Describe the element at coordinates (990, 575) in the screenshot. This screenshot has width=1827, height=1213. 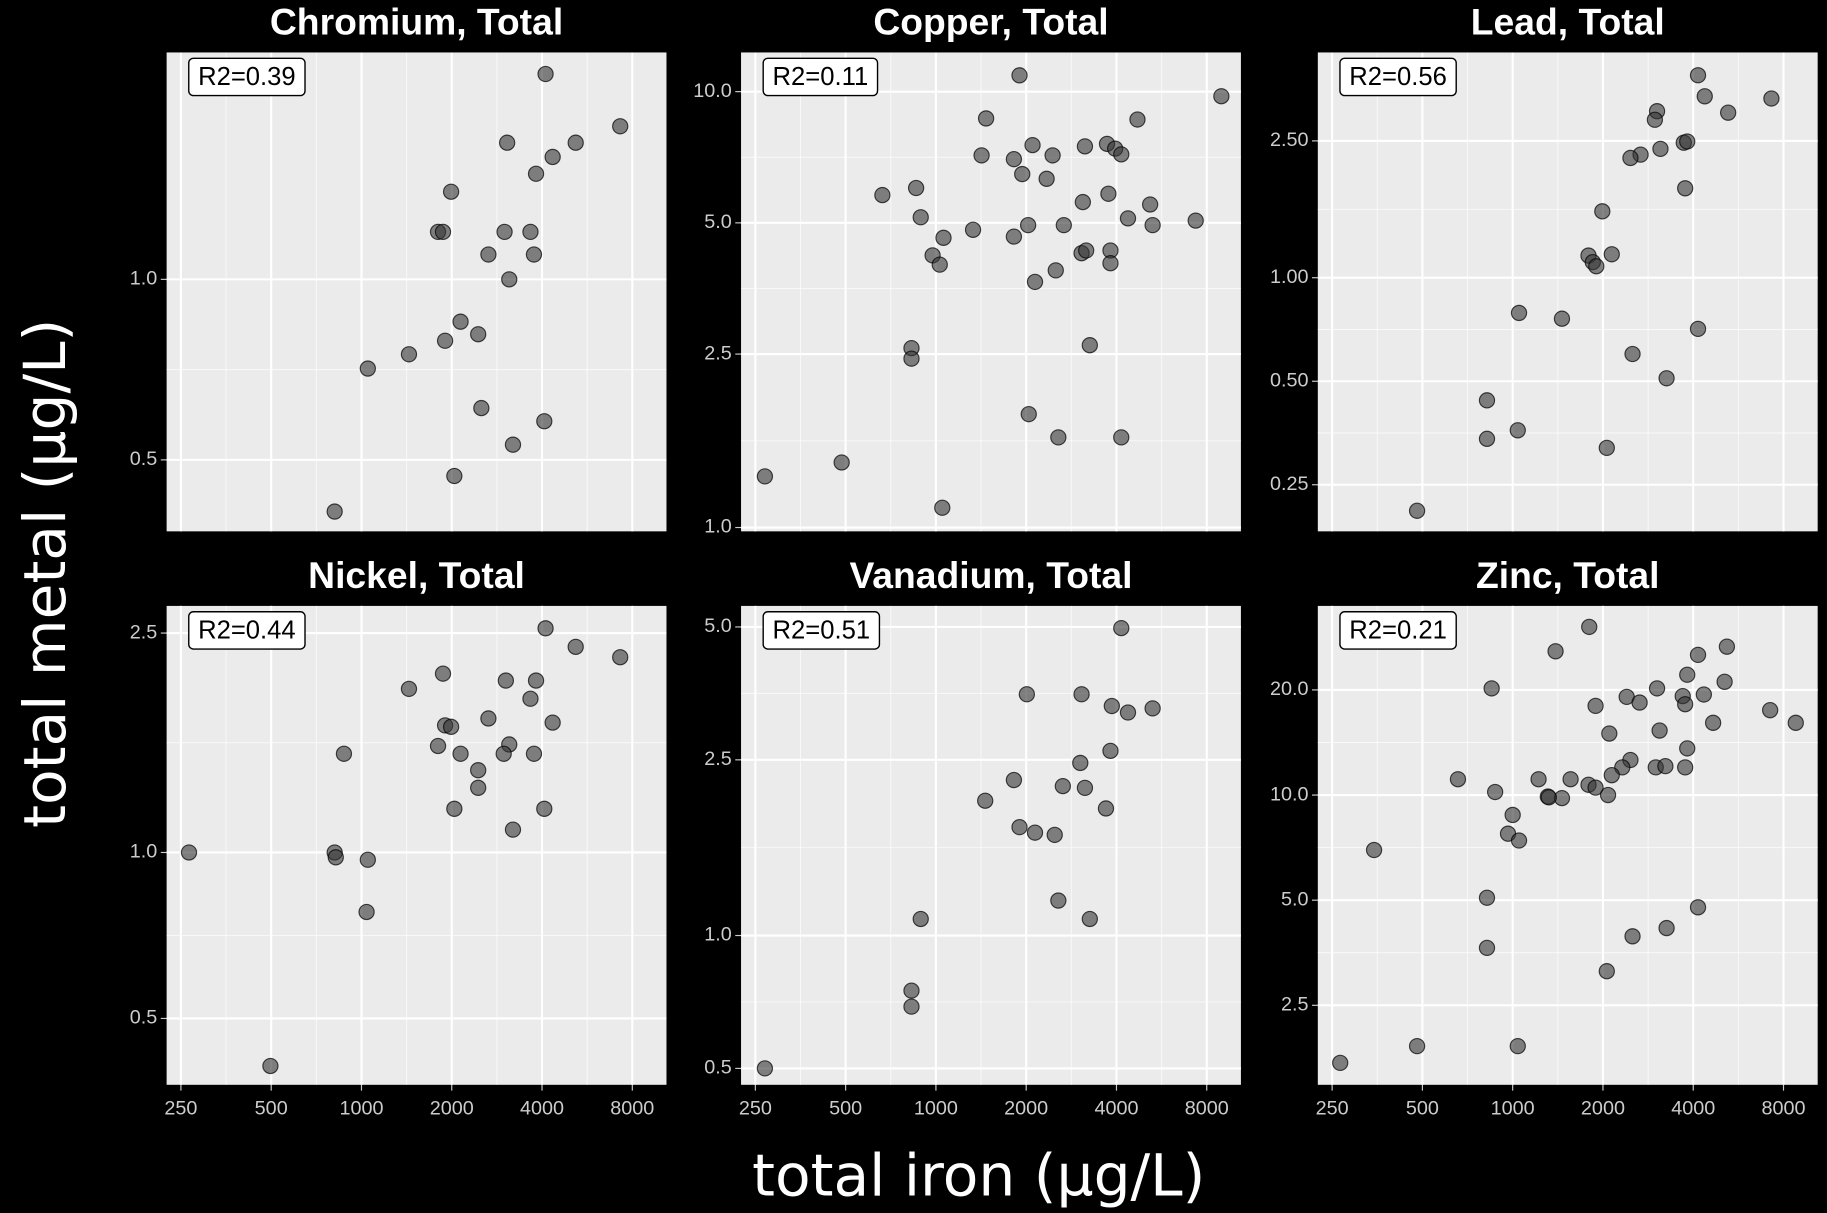
I see `panel-title: Vanadium, Total` at that location.